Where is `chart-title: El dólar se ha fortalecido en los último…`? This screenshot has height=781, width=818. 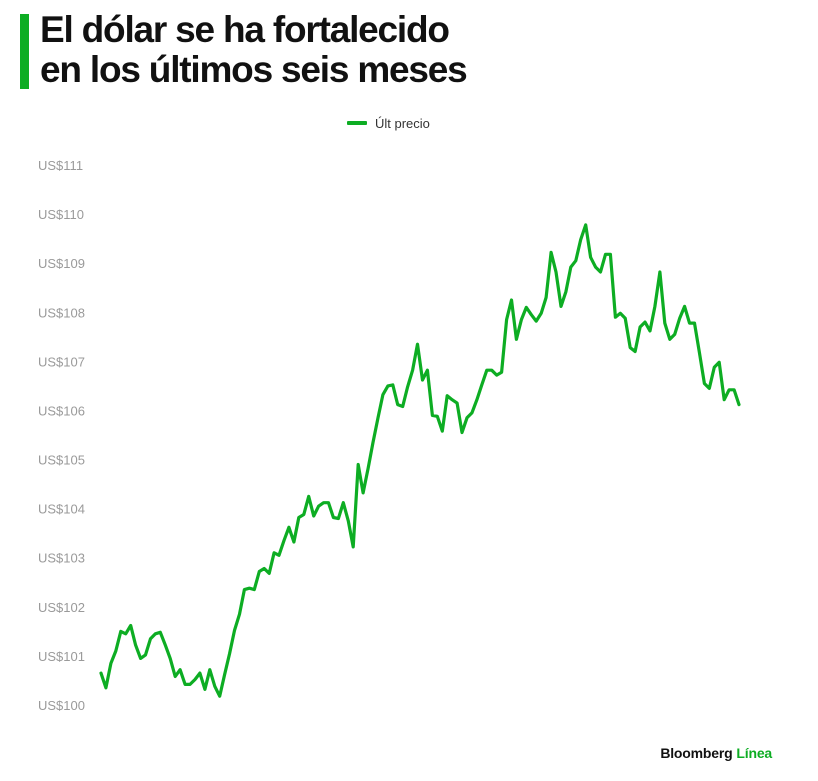 chart-title: El dólar se ha fortalecido en los último… is located at coordinates (320, 50).